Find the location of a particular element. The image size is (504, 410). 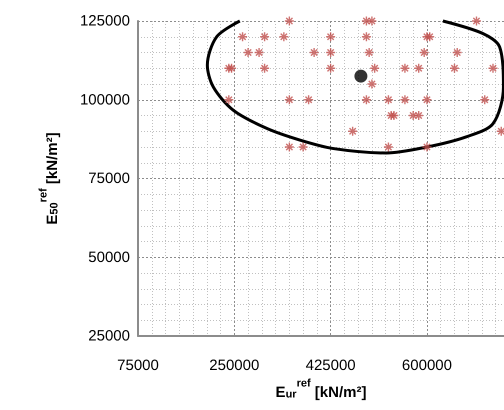

x-tick-label: 250000 is located at coordinates (234, 365).